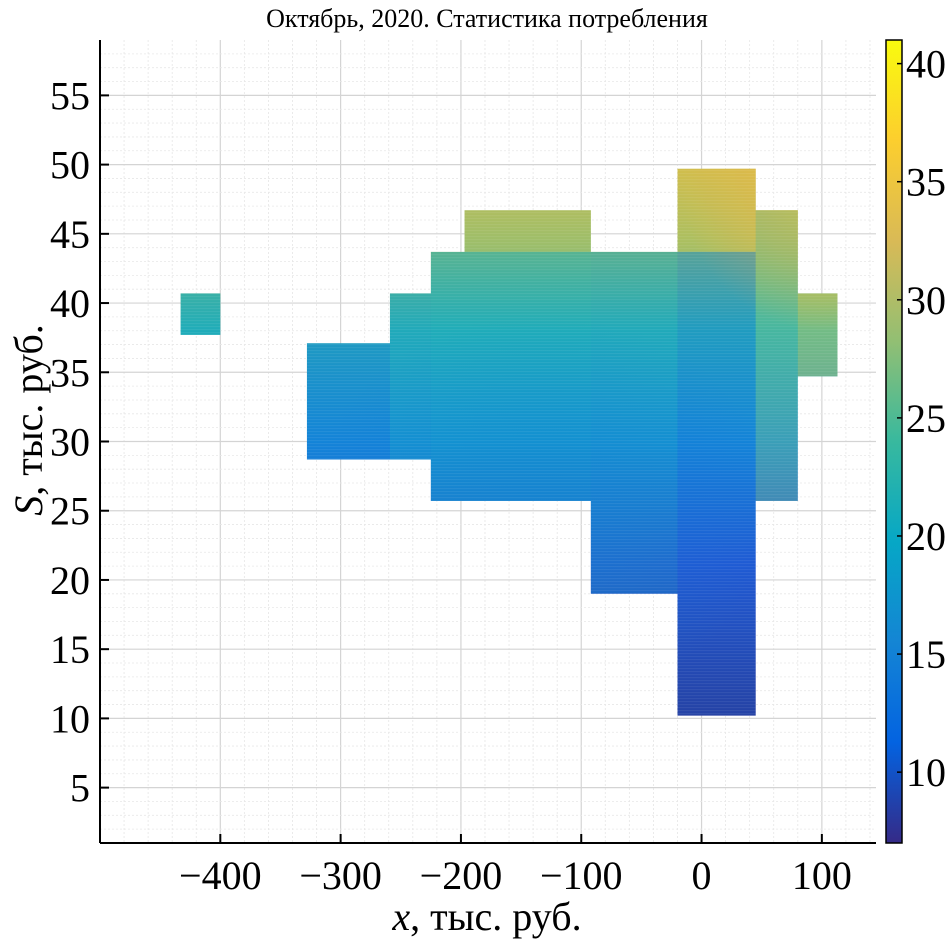  Describe the element at coordinates (70, 718) in the screenshot. I see `y-tick-label: 10` at that location.